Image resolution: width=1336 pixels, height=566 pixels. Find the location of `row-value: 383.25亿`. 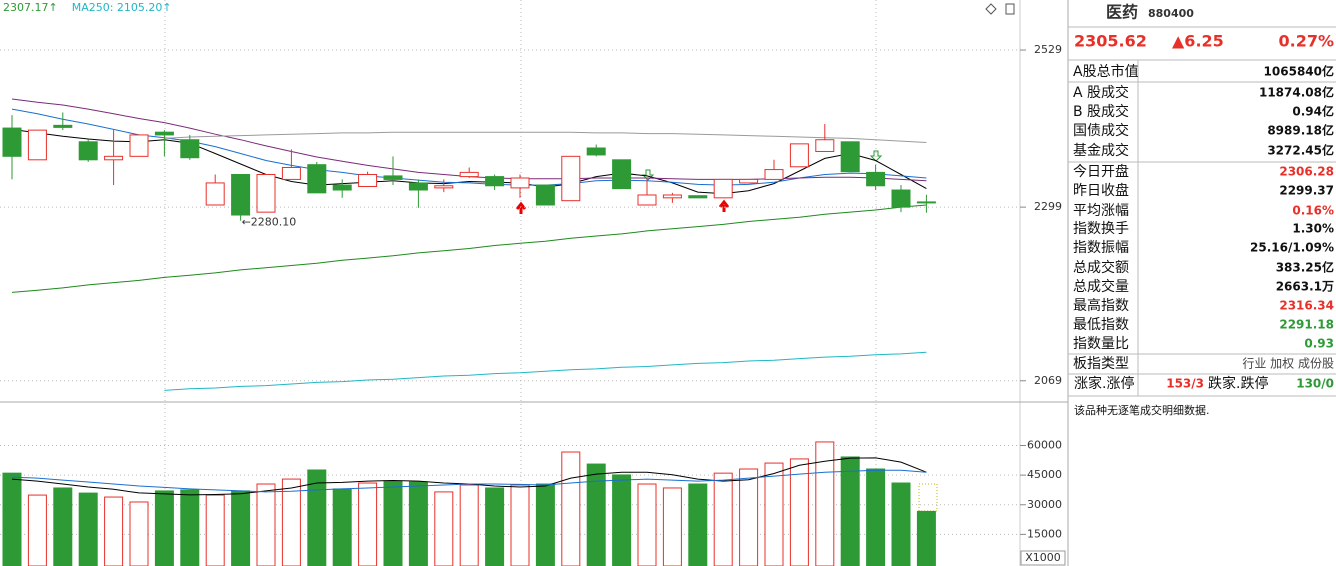

row-value: 383.25亿 is located at coordinates (1305, 267).